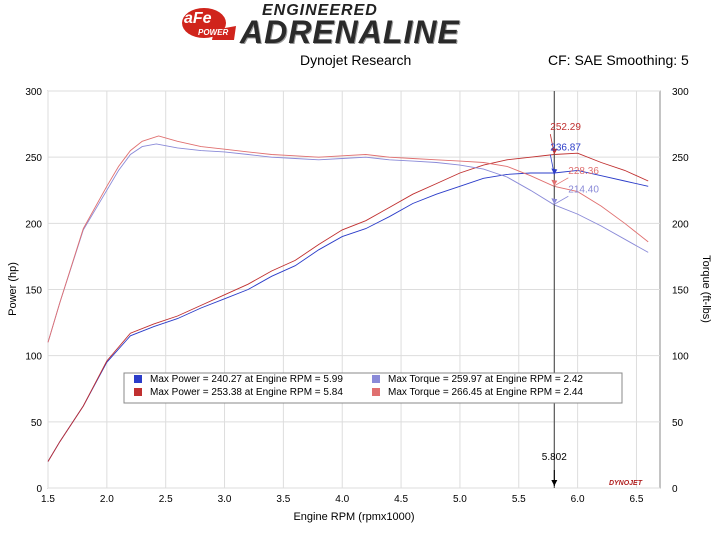 This screenshot has height=540, width=720. I want to click on readout-value-blue: 236.87, so click(565, 148).